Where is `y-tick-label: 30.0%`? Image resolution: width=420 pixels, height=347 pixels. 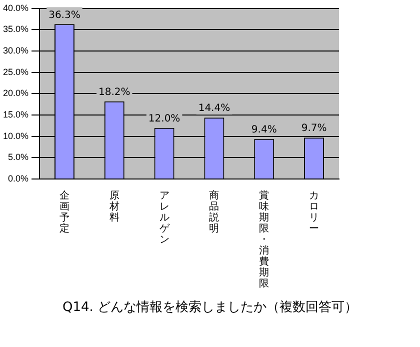
y-tick-label: 30.0% is located at coordinates (15, 51).